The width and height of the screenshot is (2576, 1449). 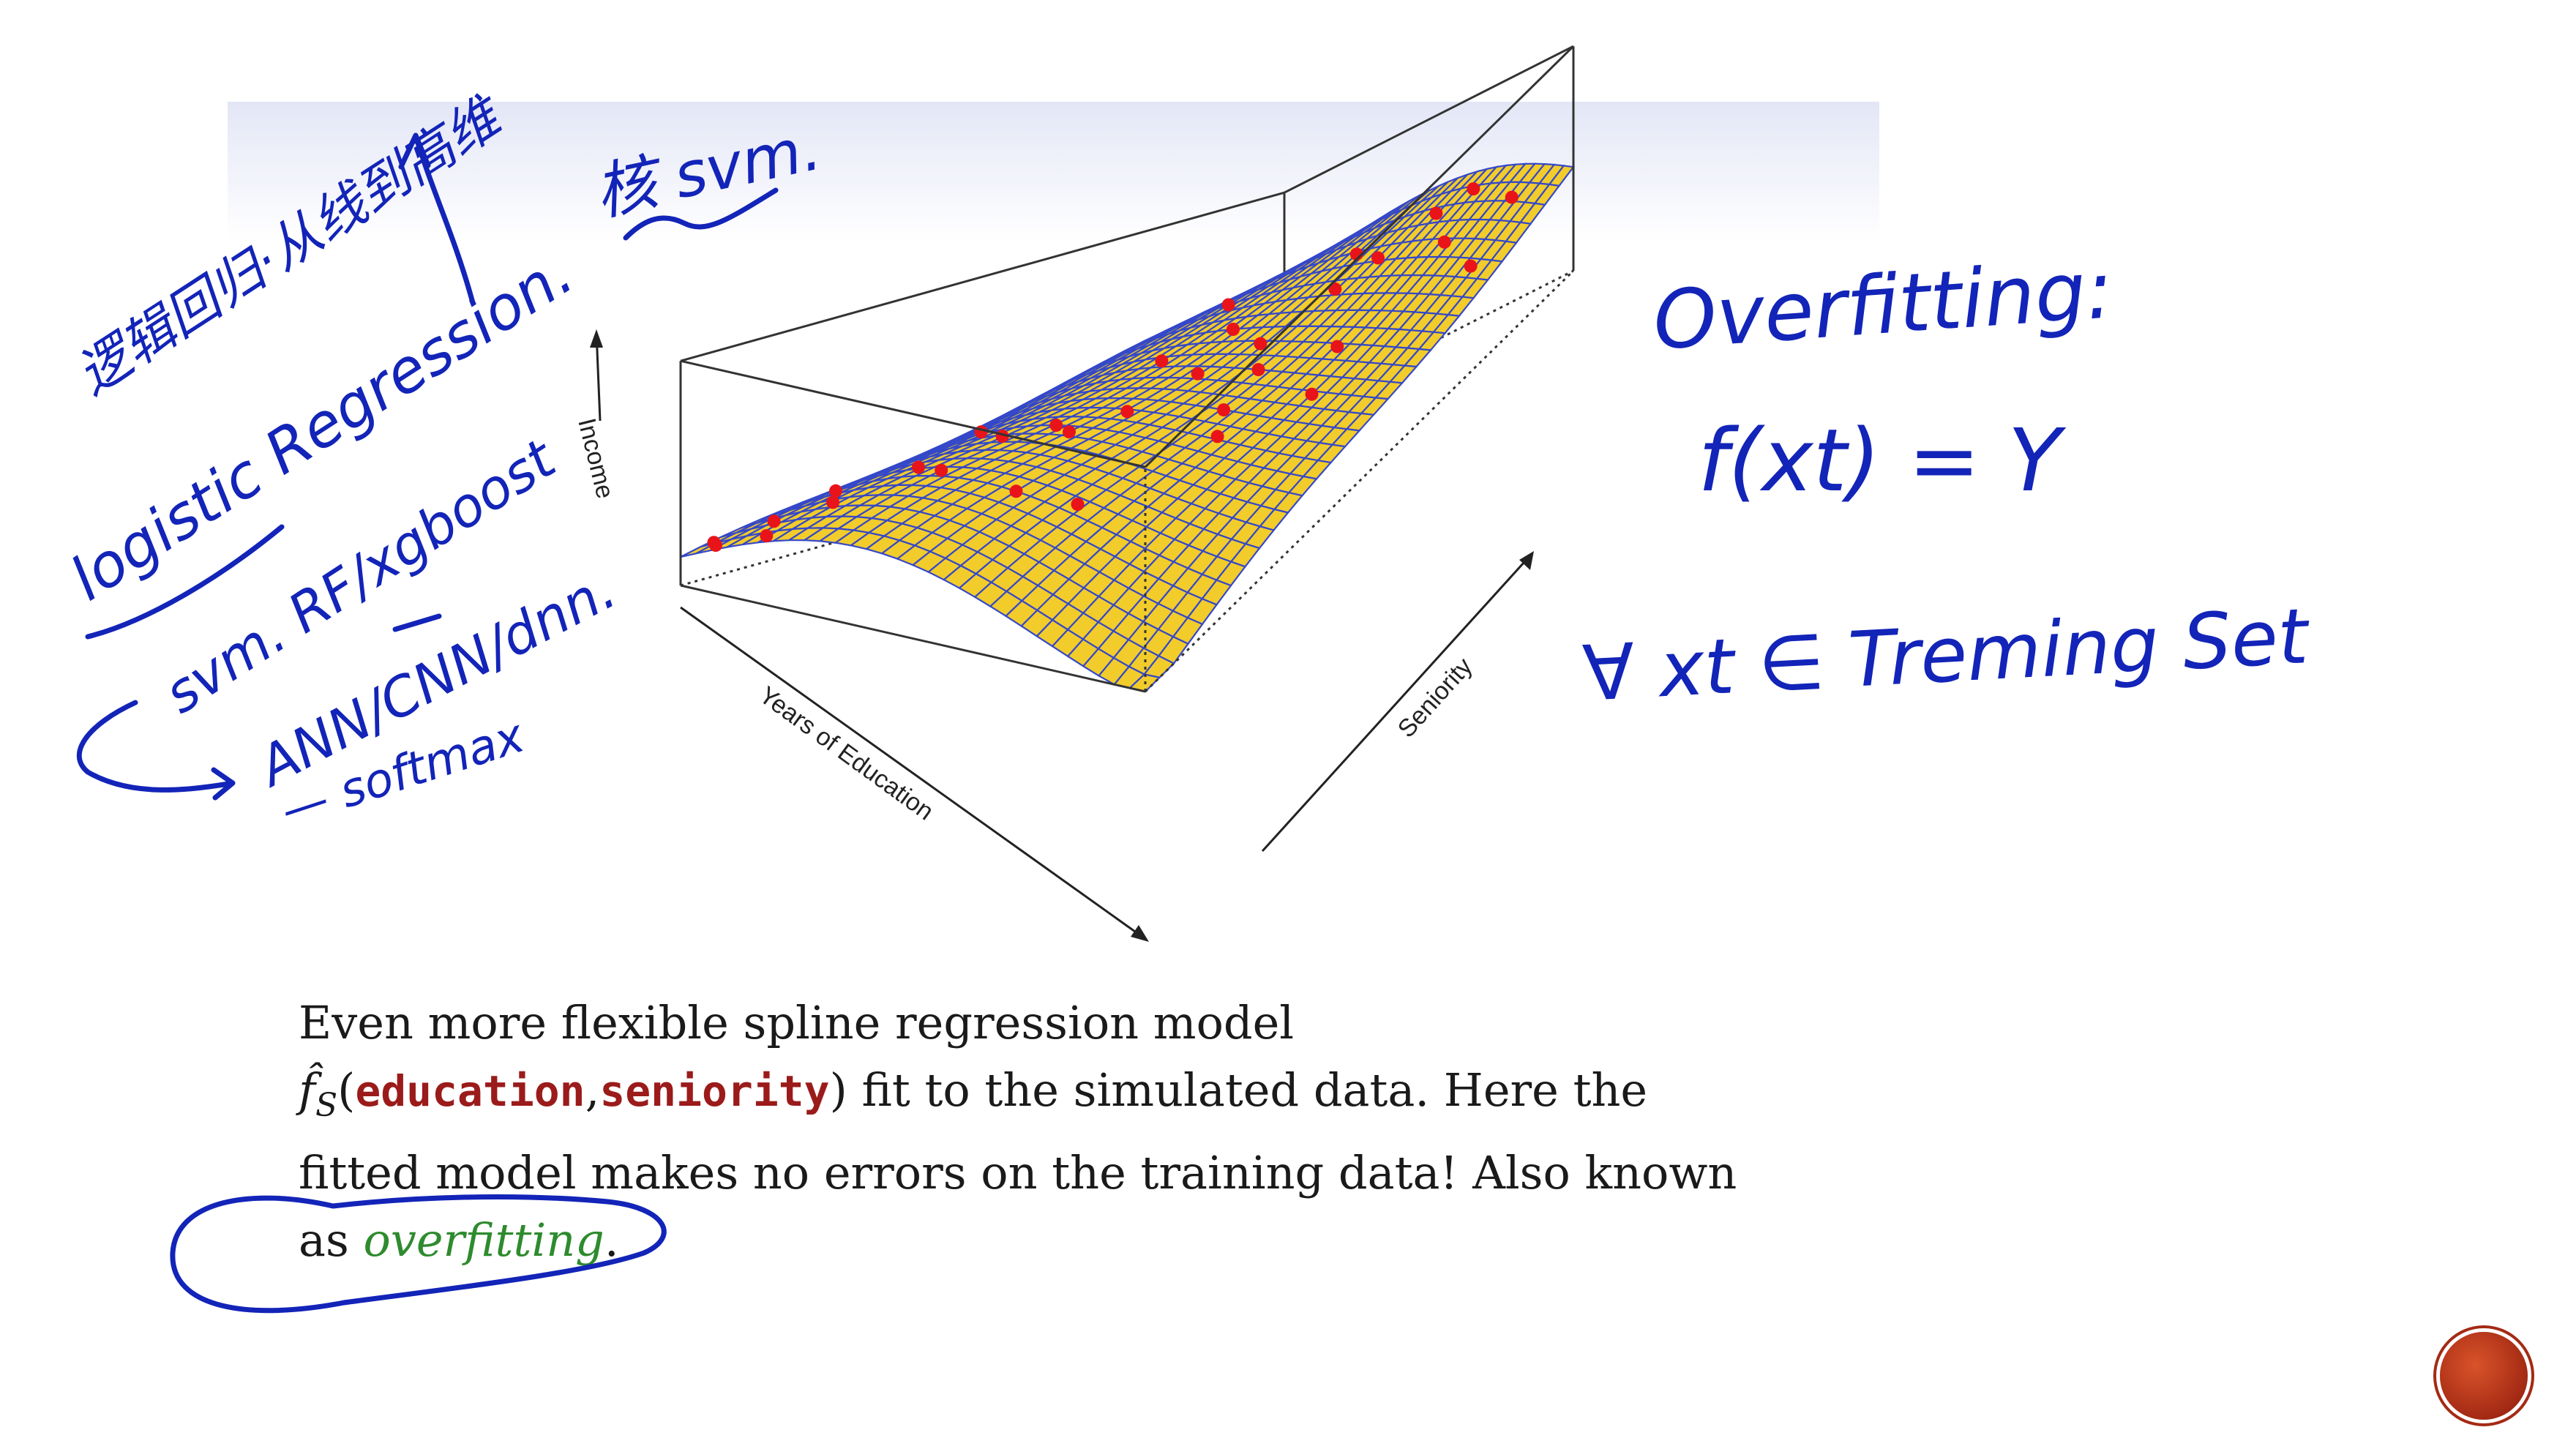 I want to click on var-education: education, so click(x=470, y=1091).